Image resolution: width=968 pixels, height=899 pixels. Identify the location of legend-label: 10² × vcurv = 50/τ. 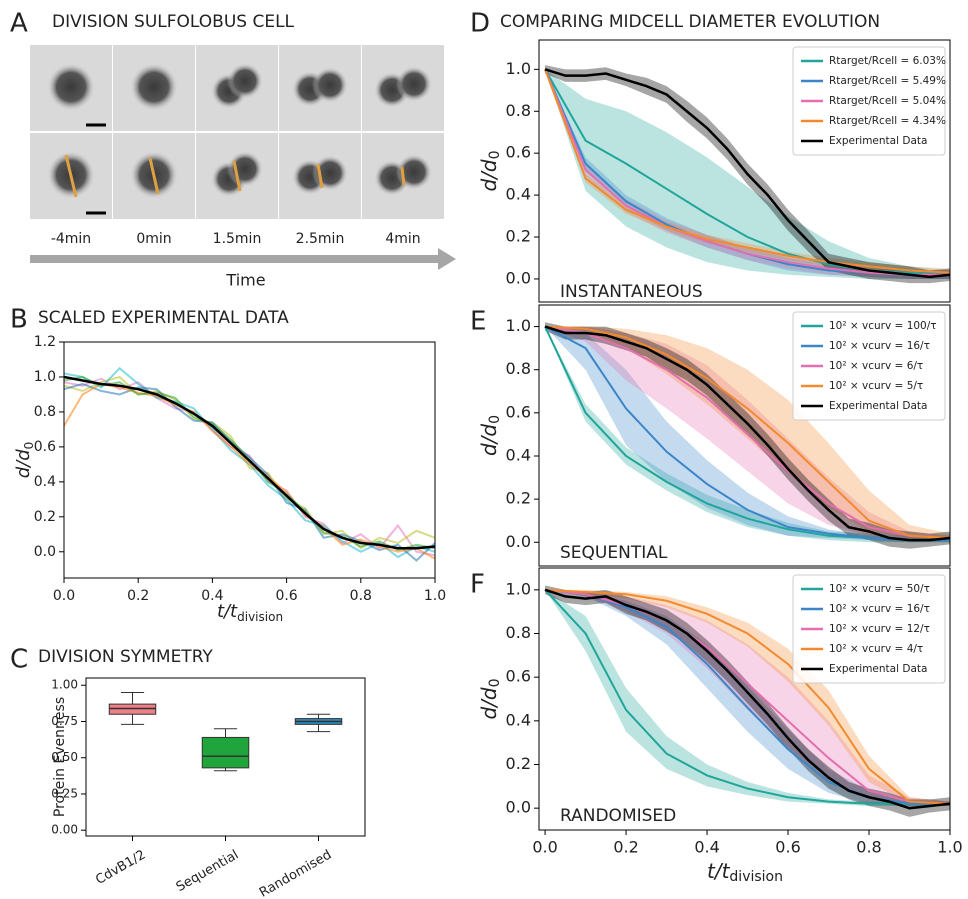
(879, 589).